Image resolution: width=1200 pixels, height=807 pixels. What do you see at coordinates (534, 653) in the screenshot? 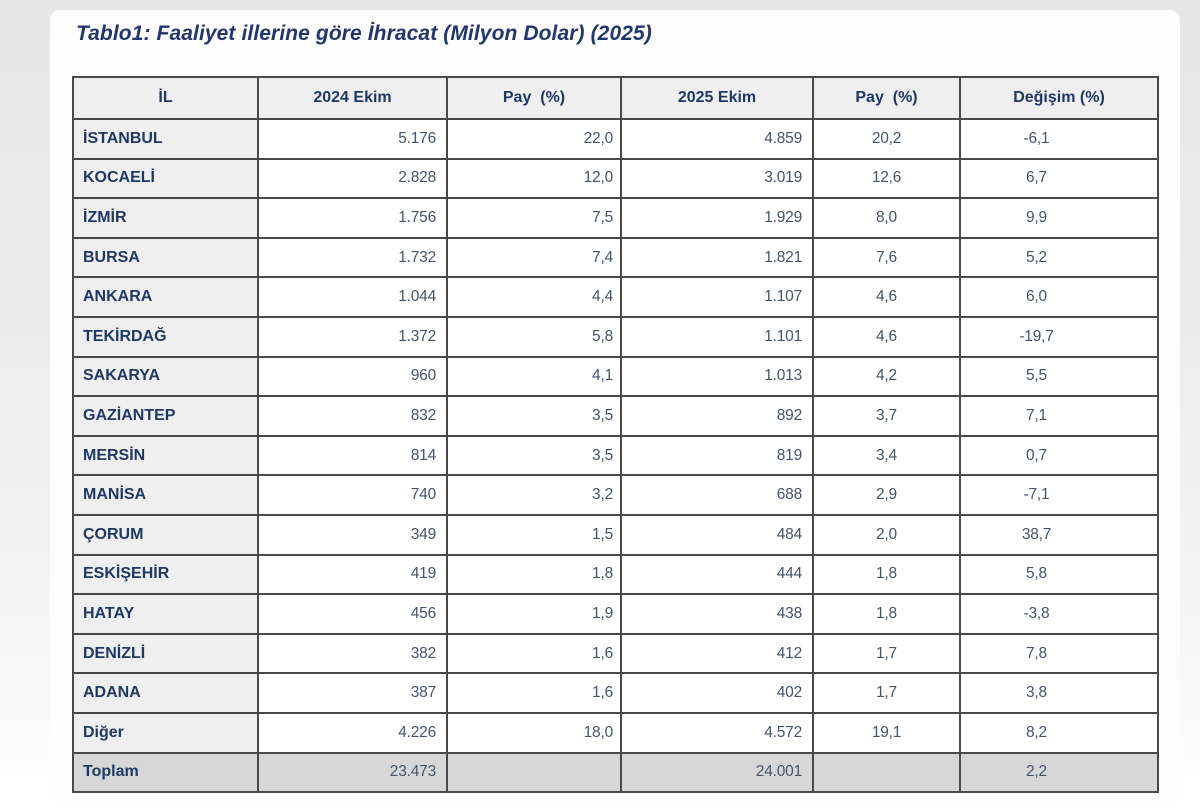
I see `share-2024-cell: 1,6` at bounding box center [534, 653].